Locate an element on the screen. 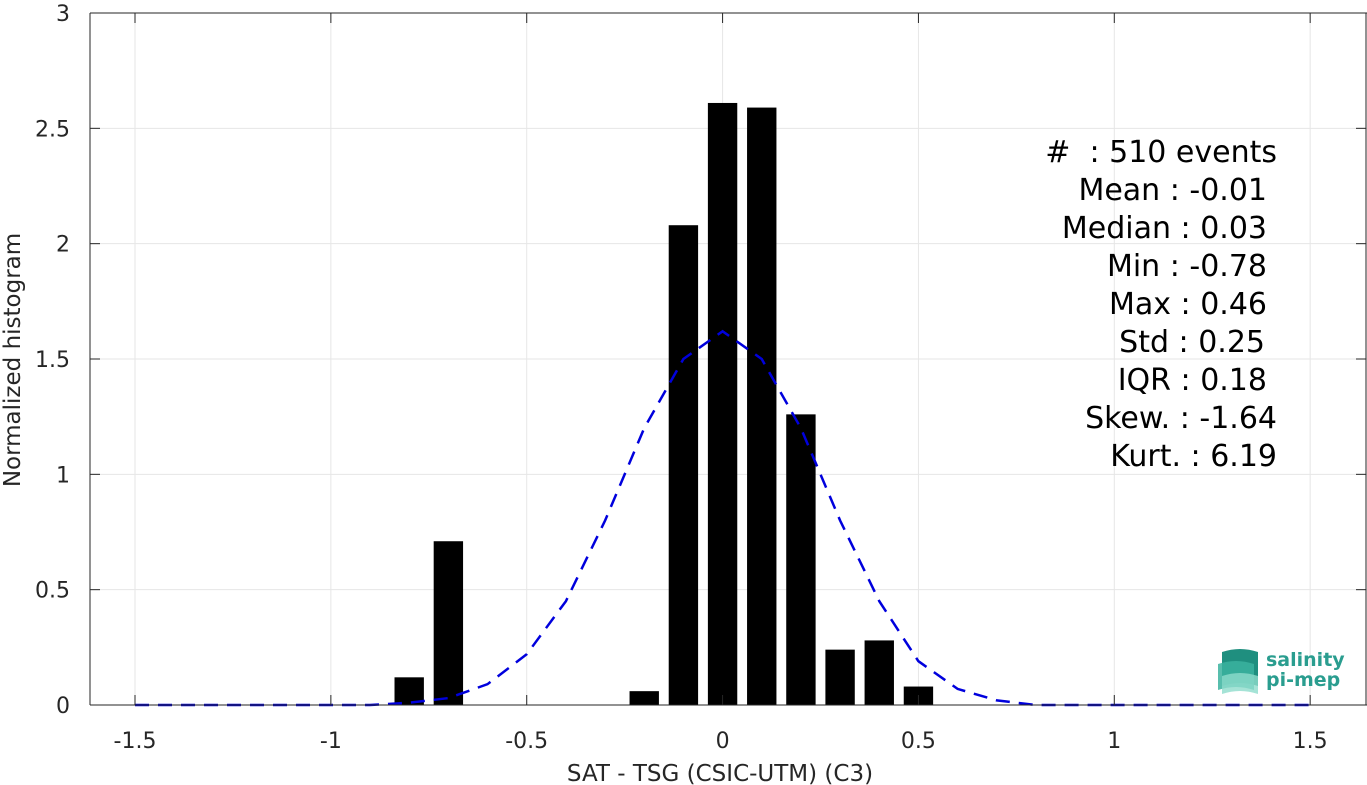 This screenshot has height=785, width=1367. y-tick-label: 2.5 is located at coordinates (52, 129).